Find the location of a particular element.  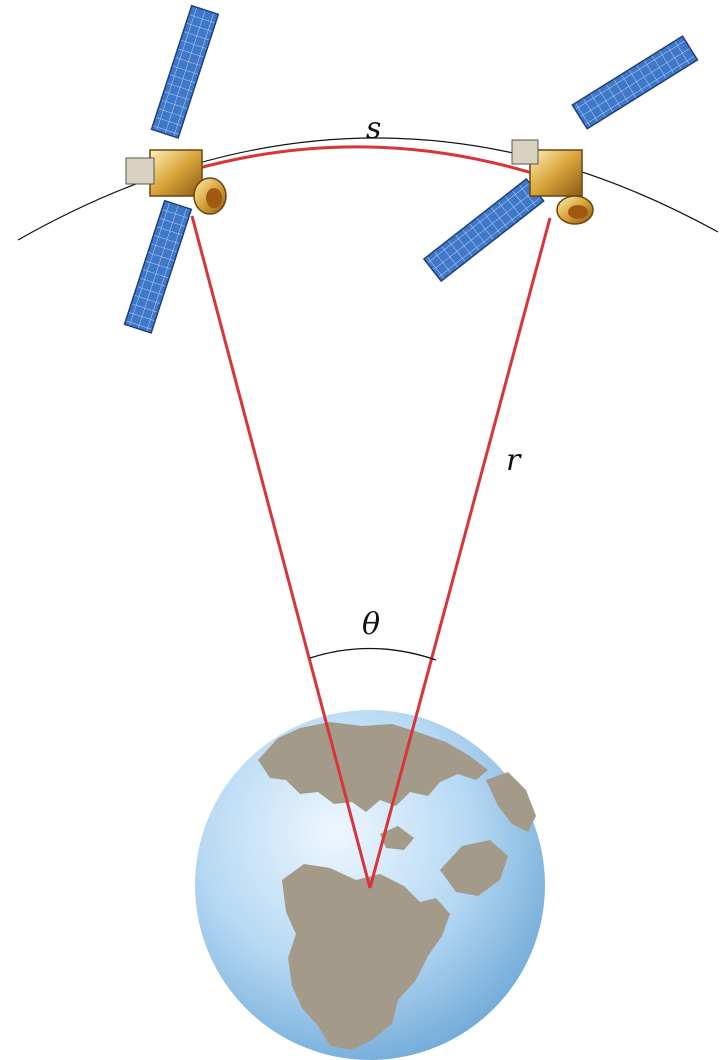

continent-north-america is located at coordinates (366, 957).